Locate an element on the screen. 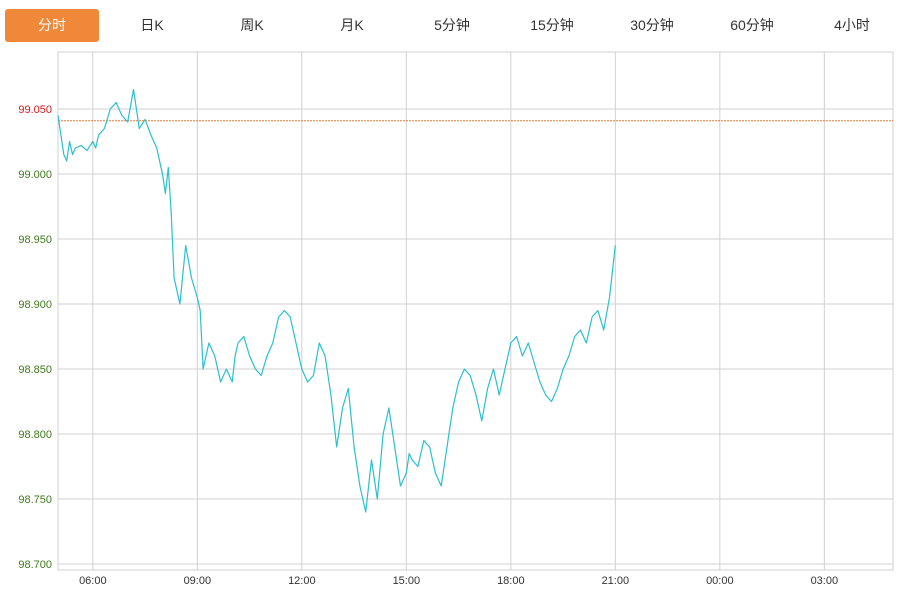  x-tick-label: 00:00 is located at coordinates (720, 581).